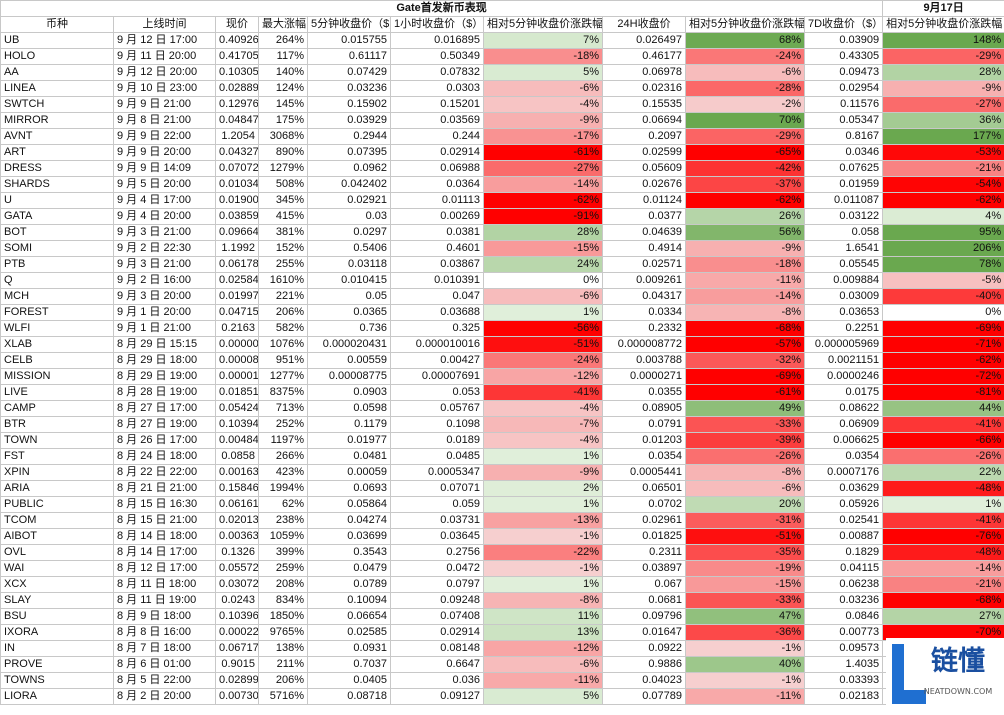  Describe the element at coordinates (57, 617) in the screenshot. I see `token-name: BSU` at that location.